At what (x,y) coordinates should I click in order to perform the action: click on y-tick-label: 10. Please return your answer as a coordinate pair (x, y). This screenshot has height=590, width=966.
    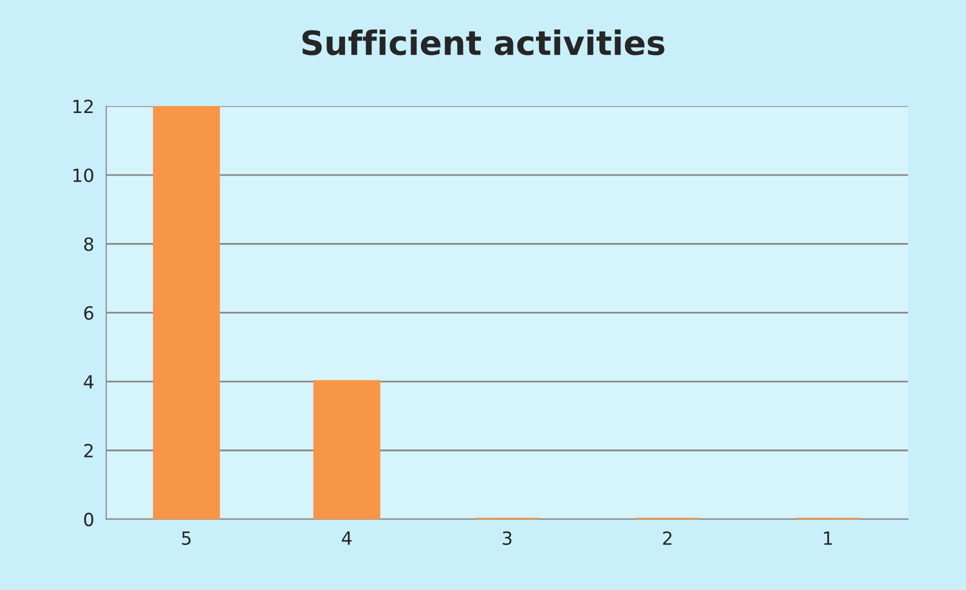
    Looking at the image, I should click on (83, 175).